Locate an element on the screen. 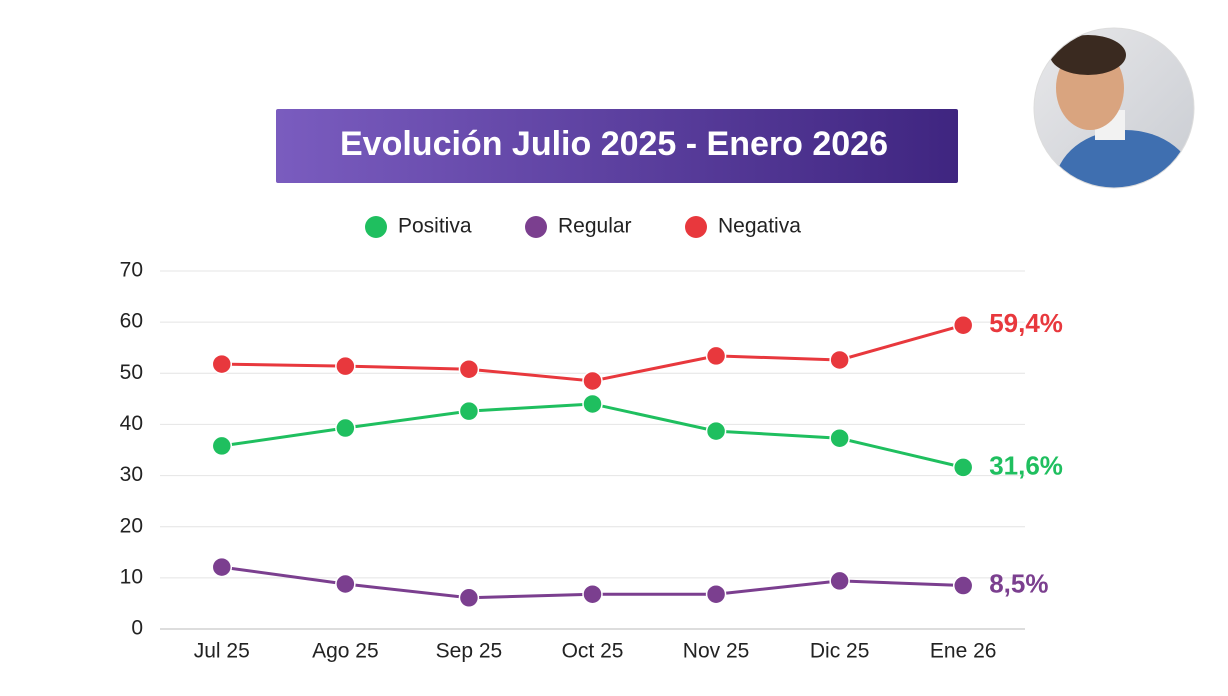  legend-label: Regular is located at coordinates (595, 226).